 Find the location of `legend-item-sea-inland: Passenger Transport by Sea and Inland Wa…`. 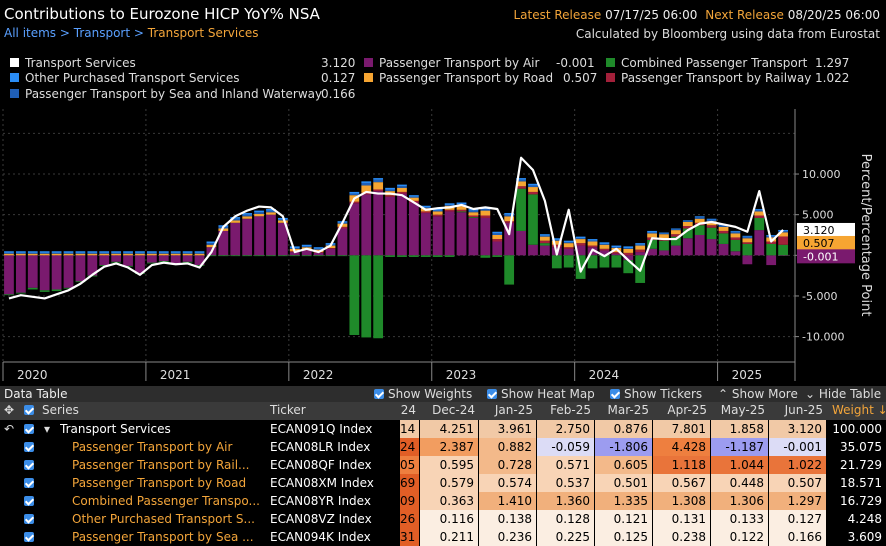

legend-item-sea-inland: Passenger Transport by Sea and Inland Wa… is located at coordinates (185, 94).